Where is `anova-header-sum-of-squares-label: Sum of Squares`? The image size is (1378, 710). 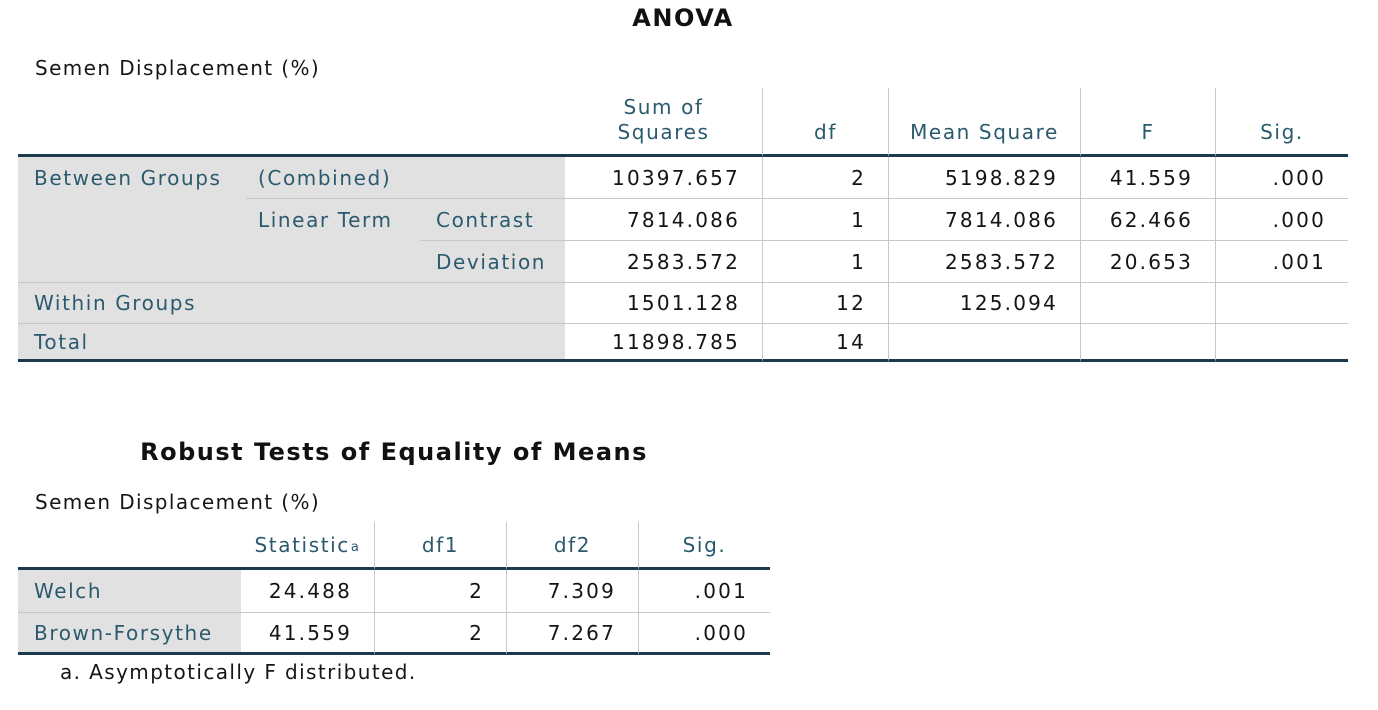
anova-header-sum-of-squares-label: Sum of Squares is located at coordinates (663, 119).